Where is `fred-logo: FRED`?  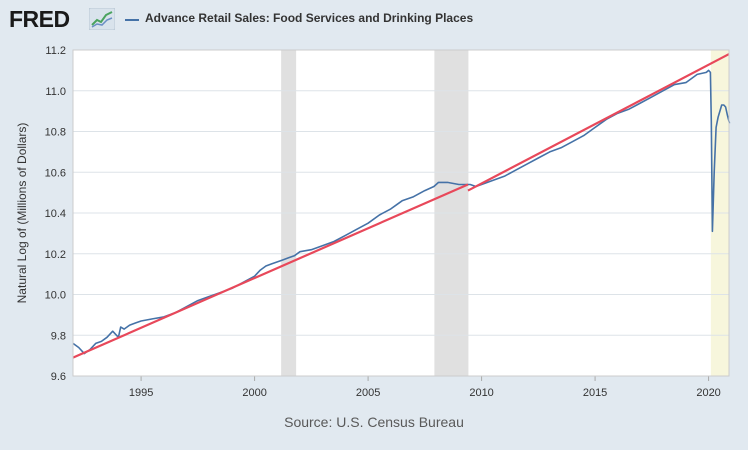
fred-logo: FRED is located at coordinates (39, 19).